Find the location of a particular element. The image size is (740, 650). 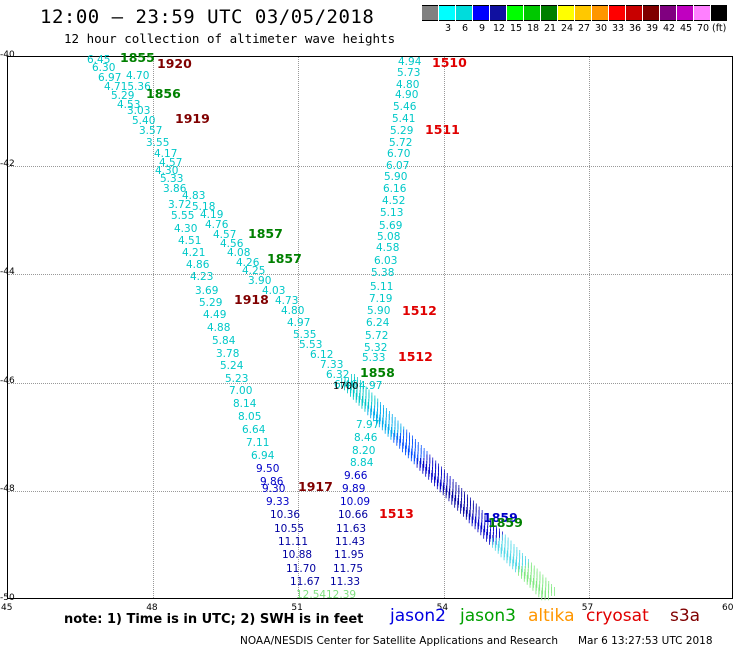

wave-height-value: 7.33 is located at coordinates (332, 365).